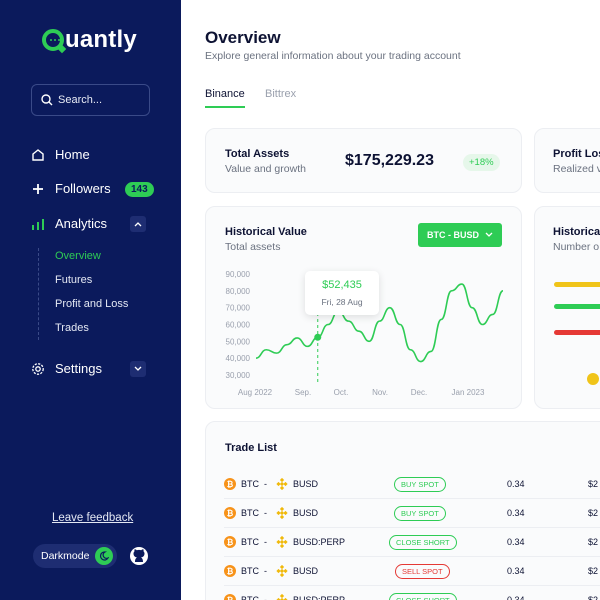  I want to click on tooltip-date: Fri, 28 Aug, so click(342, 302).